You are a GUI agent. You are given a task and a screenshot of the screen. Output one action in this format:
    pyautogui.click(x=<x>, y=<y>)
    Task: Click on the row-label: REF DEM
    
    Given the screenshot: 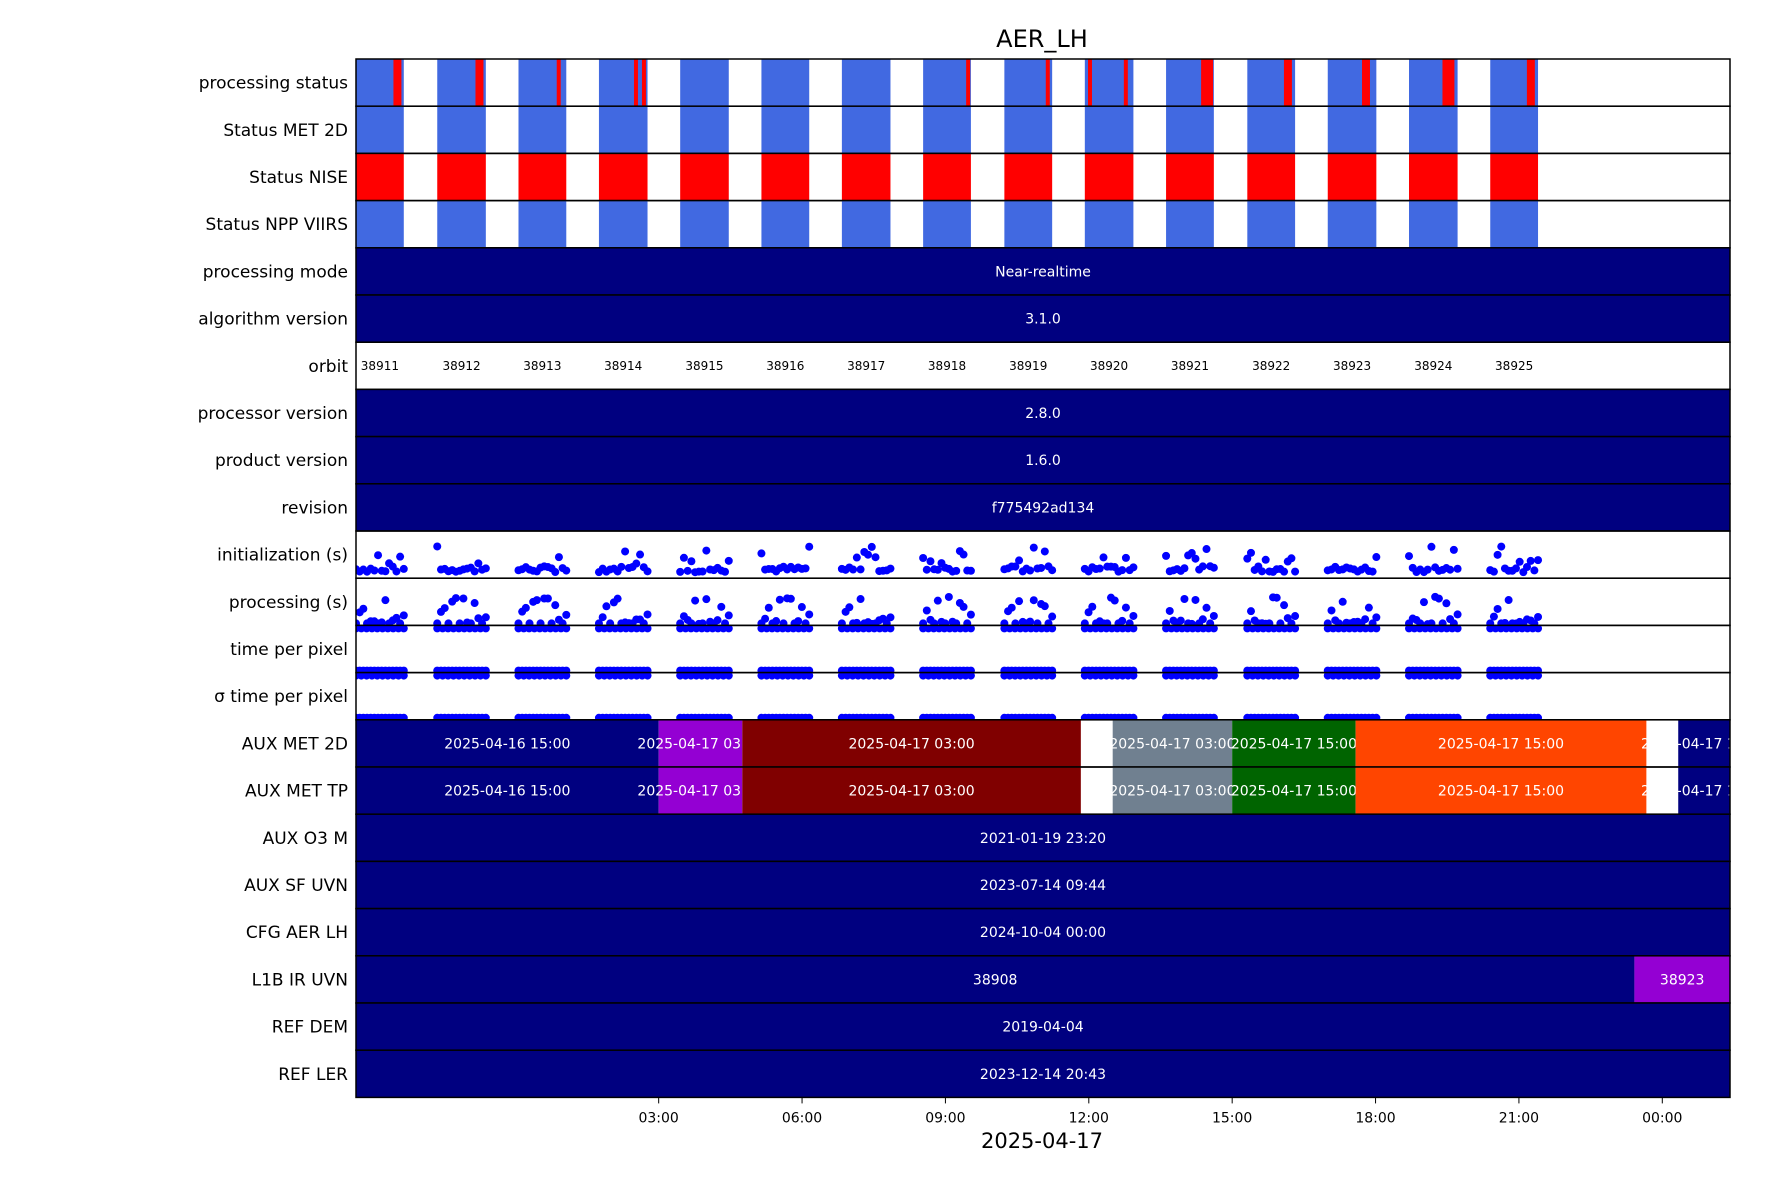 What is the action you would take?
    pyautogui.click(x=310, y=1028)
    